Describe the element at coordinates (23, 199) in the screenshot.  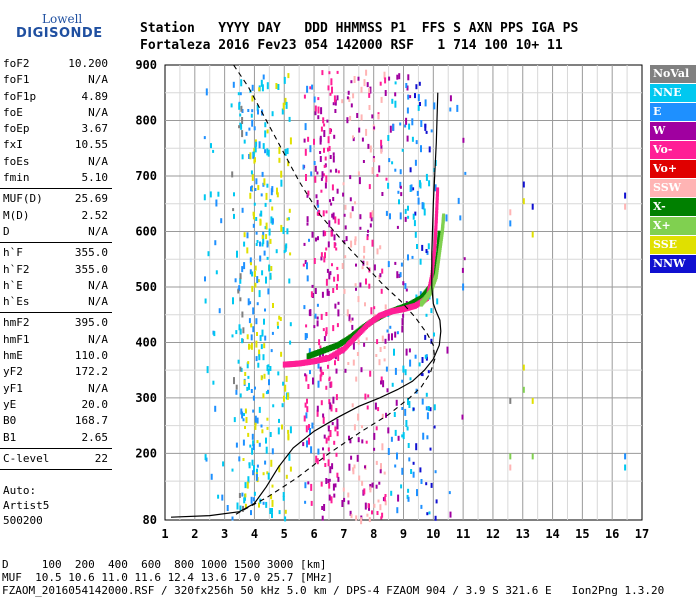
I see `param-name: MUF(D)` at that location.